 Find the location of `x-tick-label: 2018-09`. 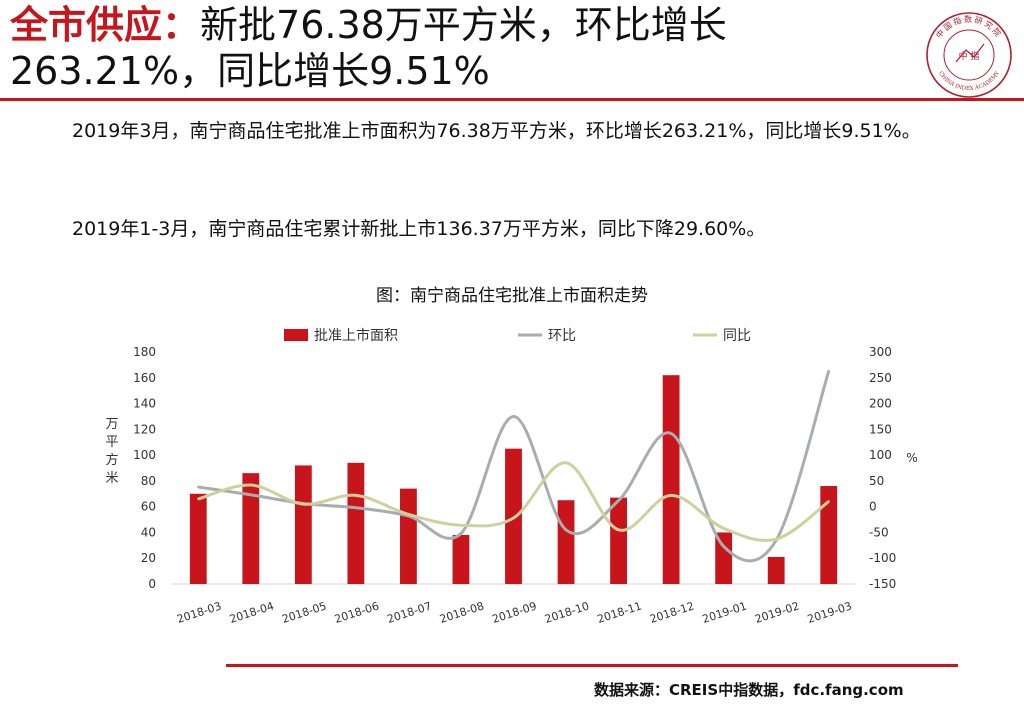

x-tick-label: 2018-09 is located at coordinates (515, 612).